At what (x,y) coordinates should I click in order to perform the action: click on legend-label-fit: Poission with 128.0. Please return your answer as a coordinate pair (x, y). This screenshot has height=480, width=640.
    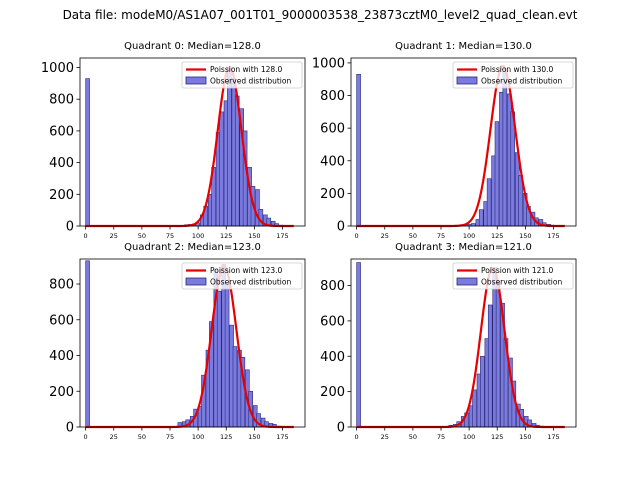
    Looking at the image, I should click on (246, 69).